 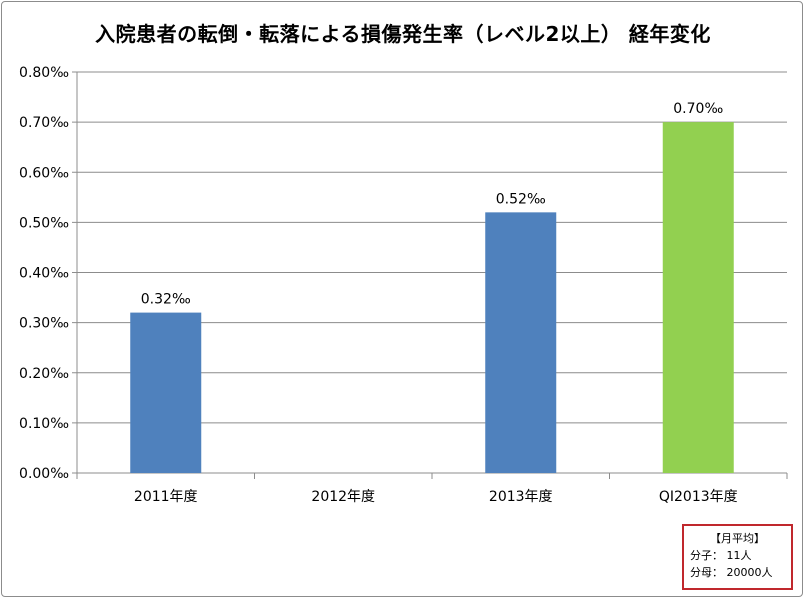 I want to click on y-tick-label: 0.00‰, so click(x=44, y=474).